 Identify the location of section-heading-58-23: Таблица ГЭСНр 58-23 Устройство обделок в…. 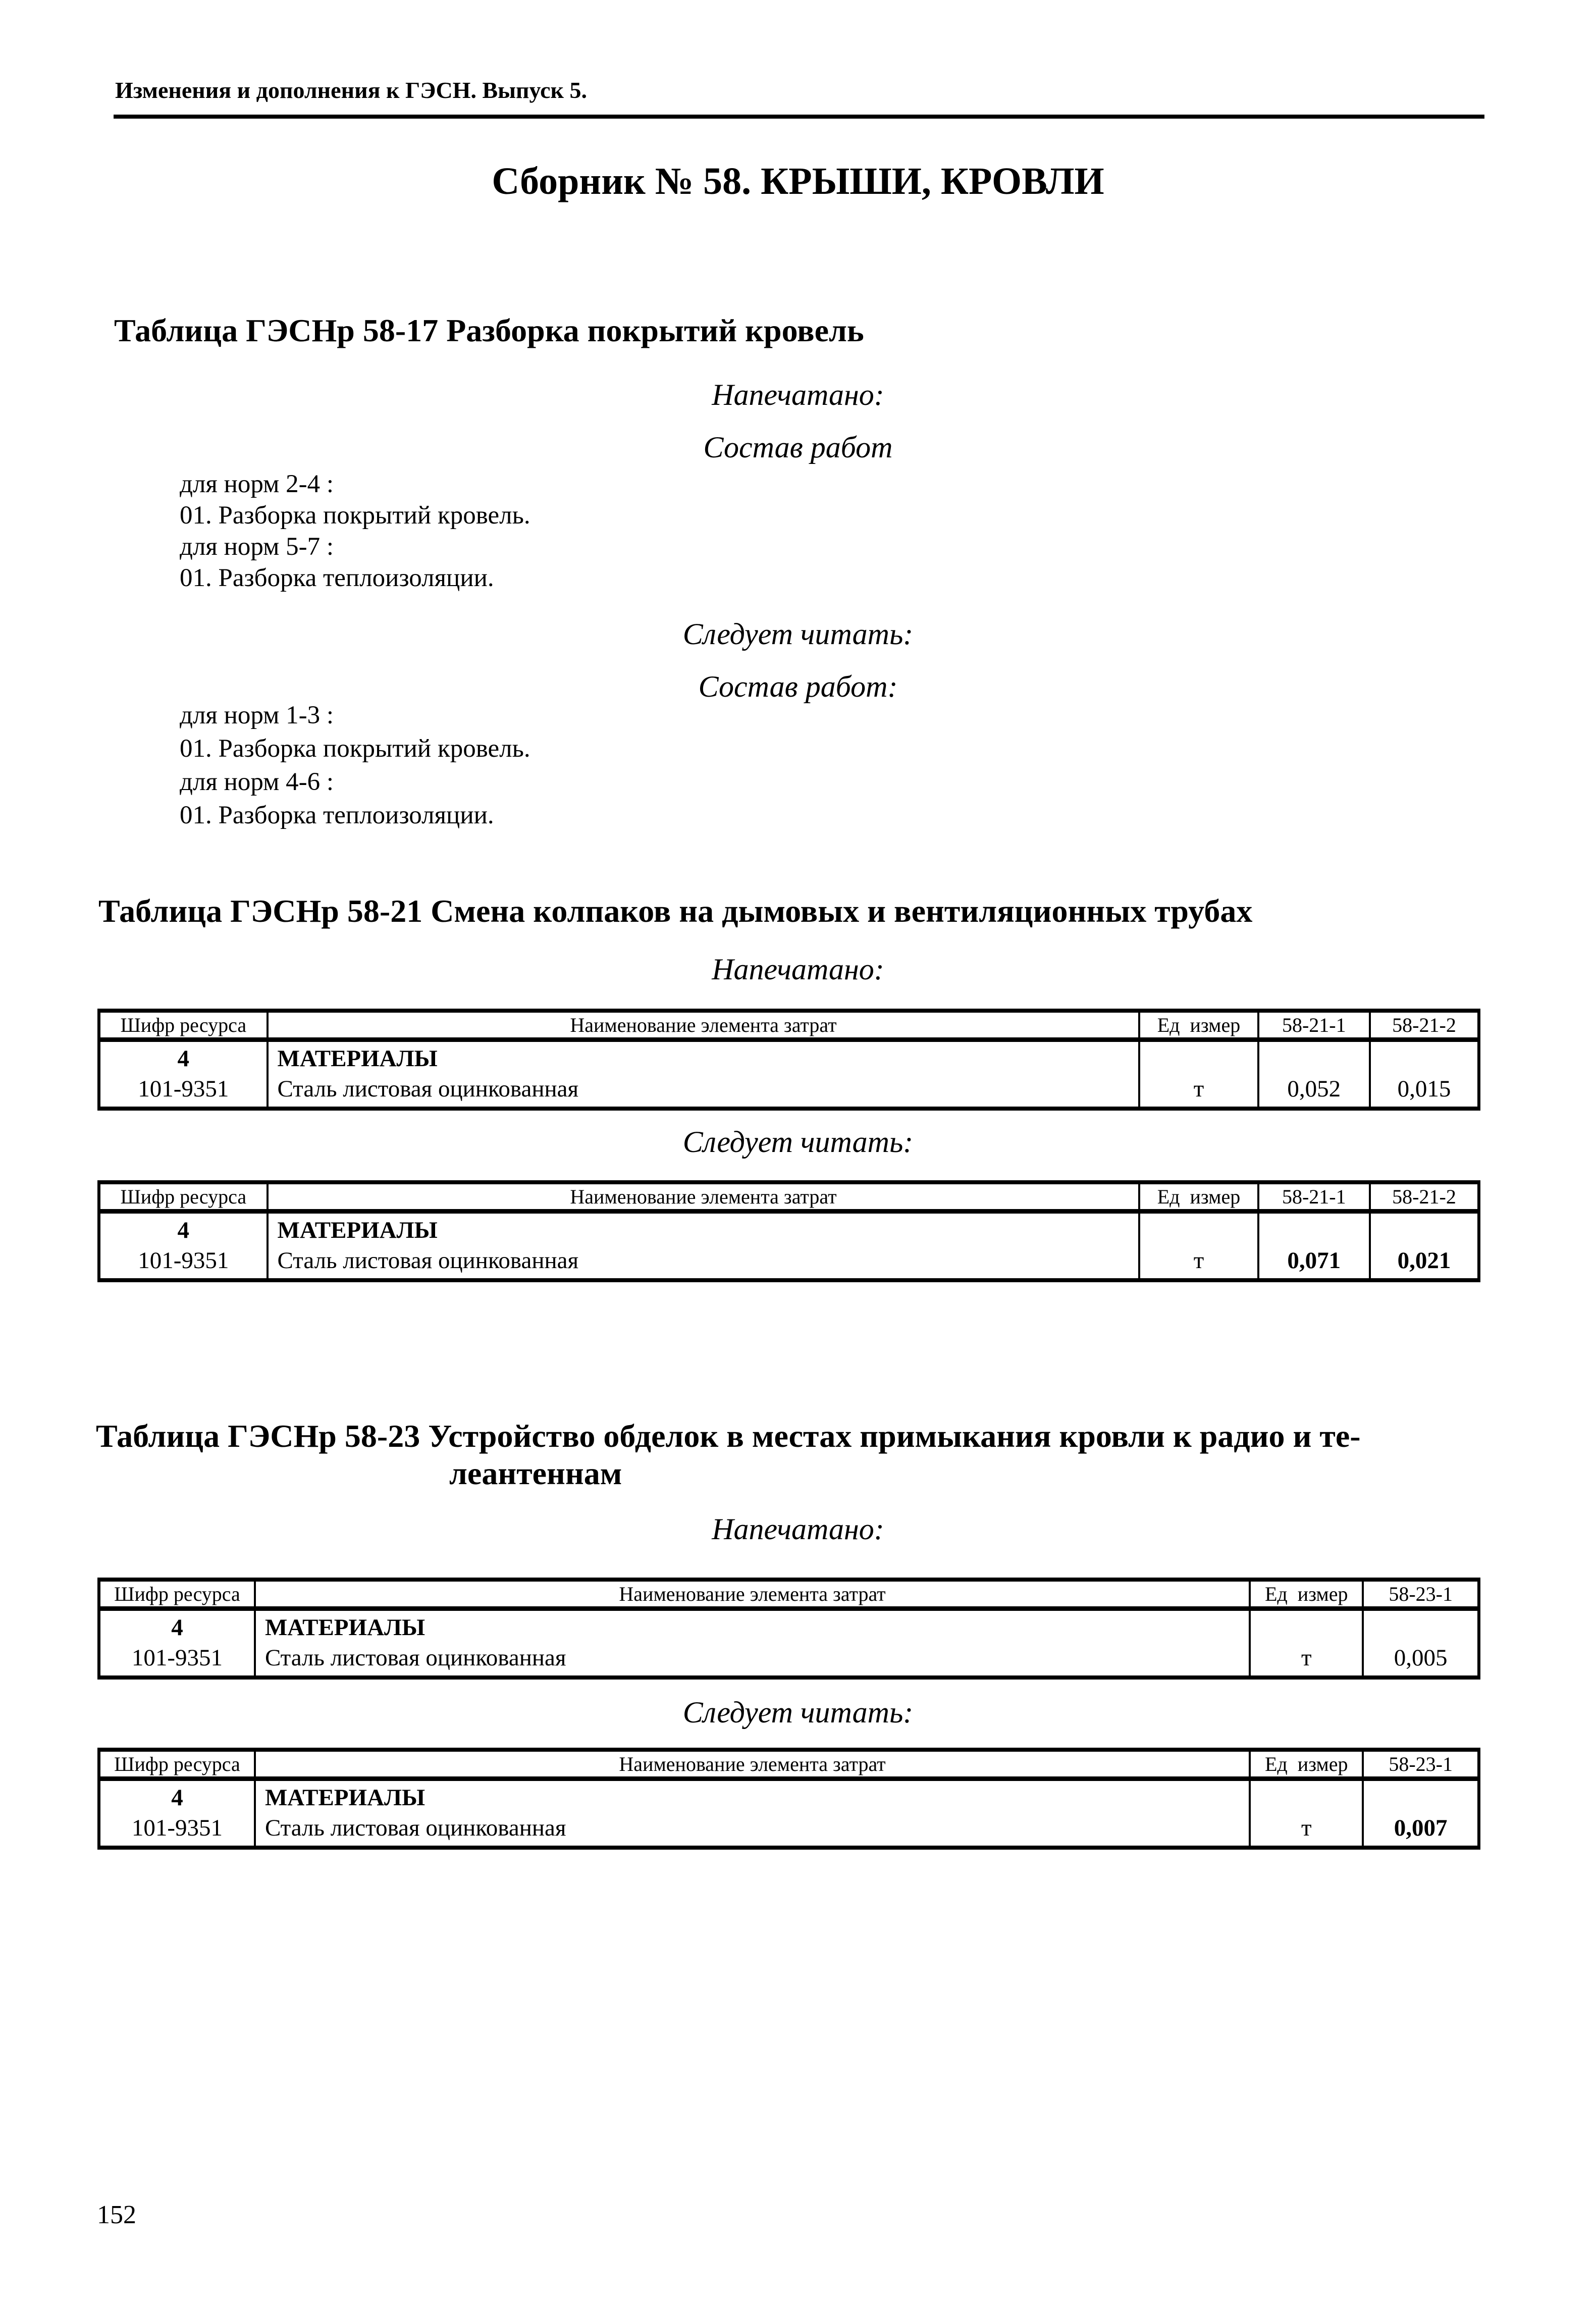
(729, 1455).